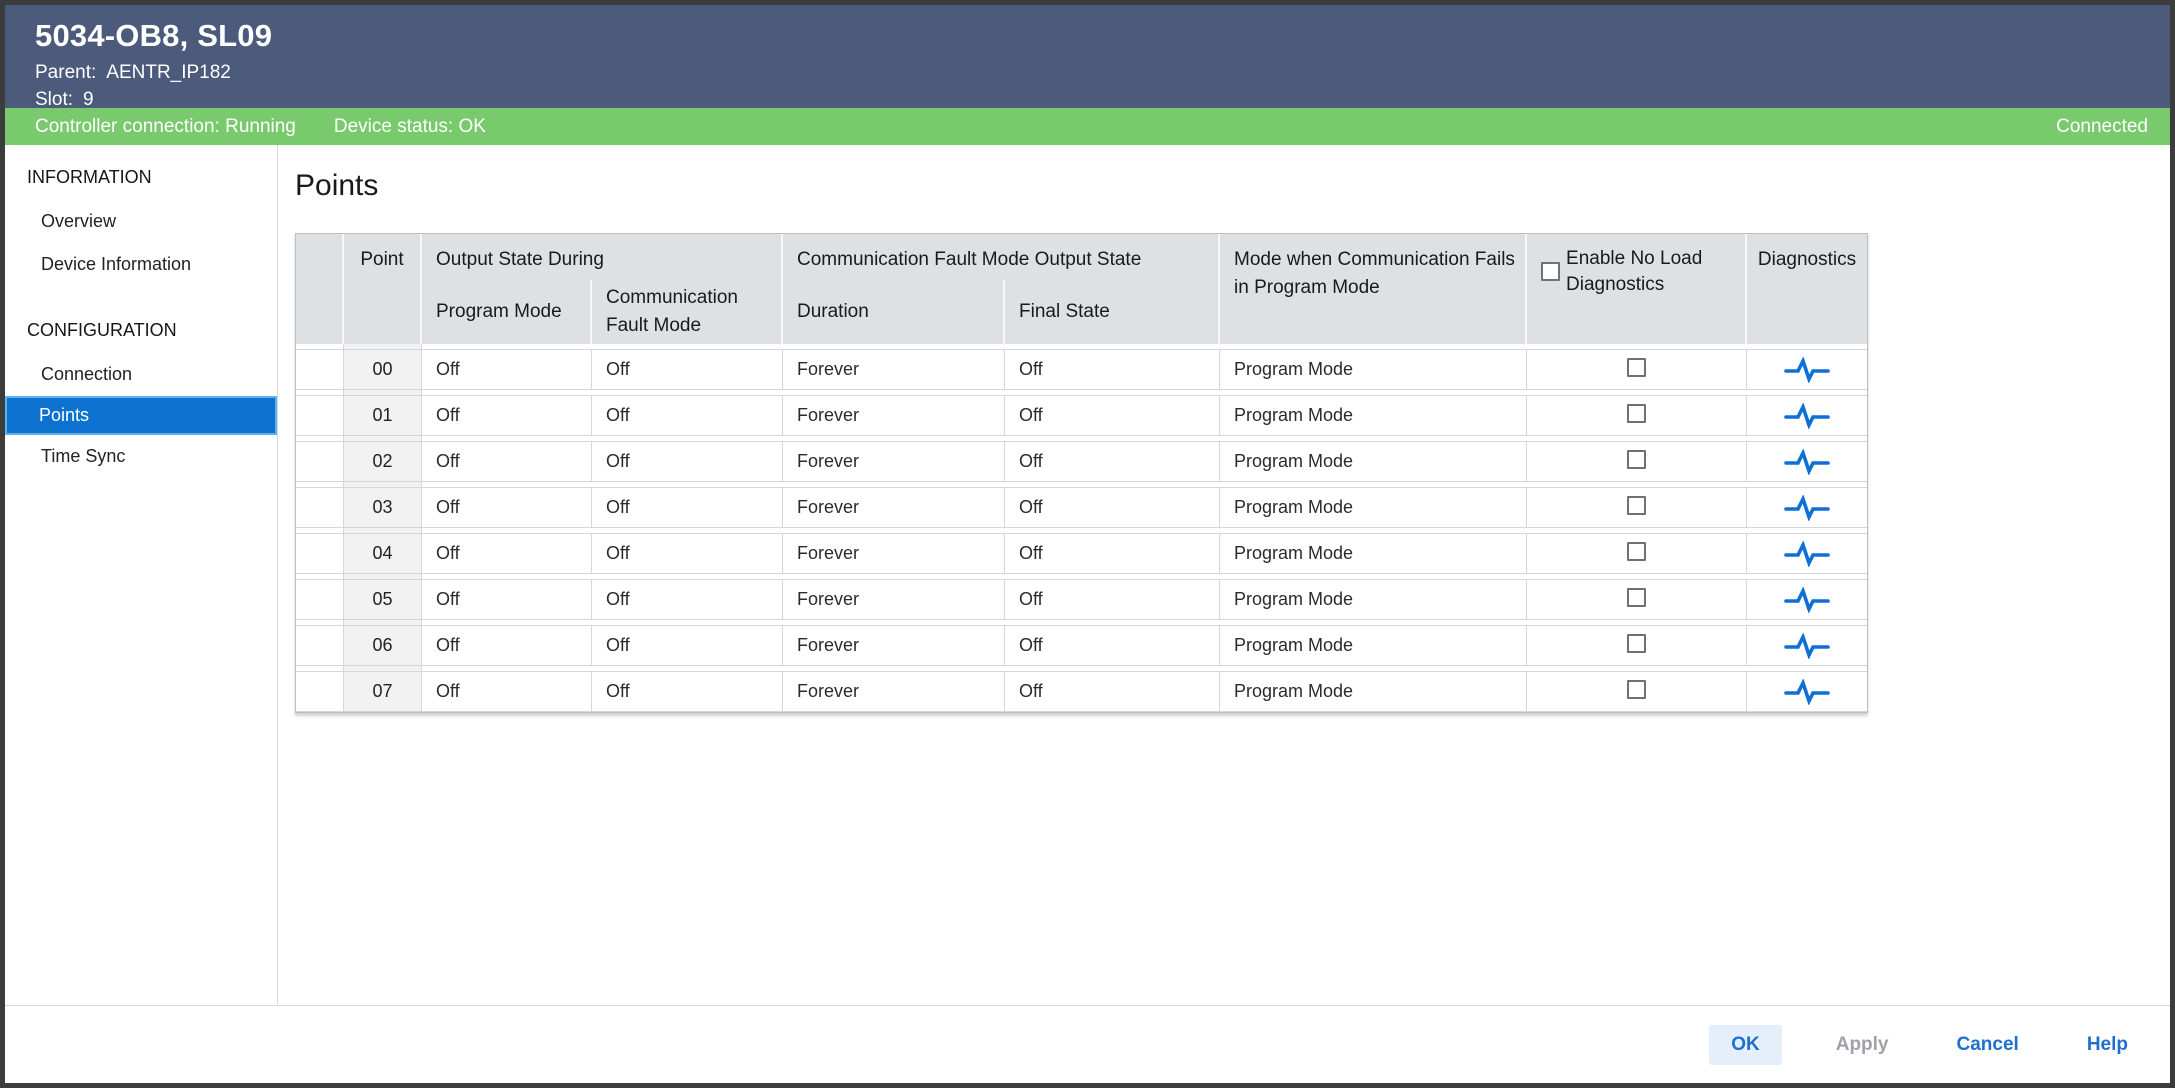 This screenshot has height=1088, width=2175. I want to click on ok-button: OK, so click(1745, 1044).